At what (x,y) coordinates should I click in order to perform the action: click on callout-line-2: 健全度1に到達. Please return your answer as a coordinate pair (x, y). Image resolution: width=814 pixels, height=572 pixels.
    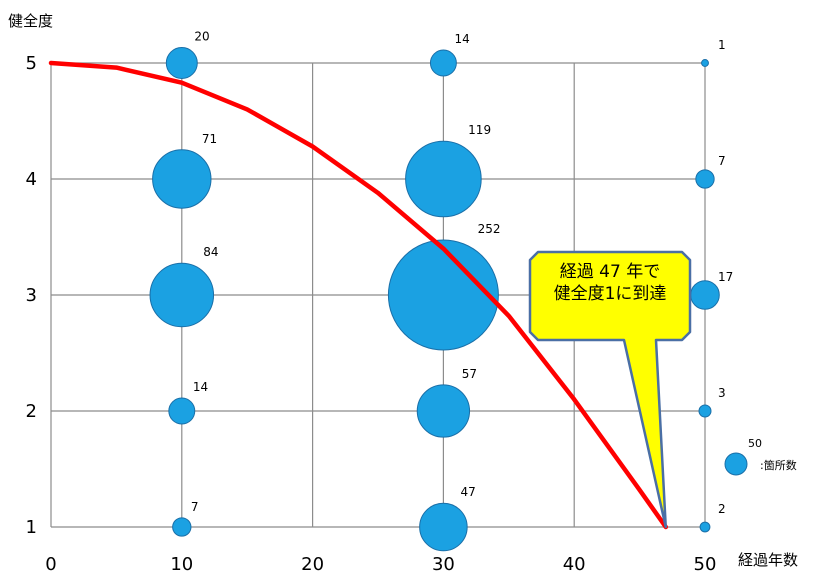
    Looking at the image, I should click on (610, 294).